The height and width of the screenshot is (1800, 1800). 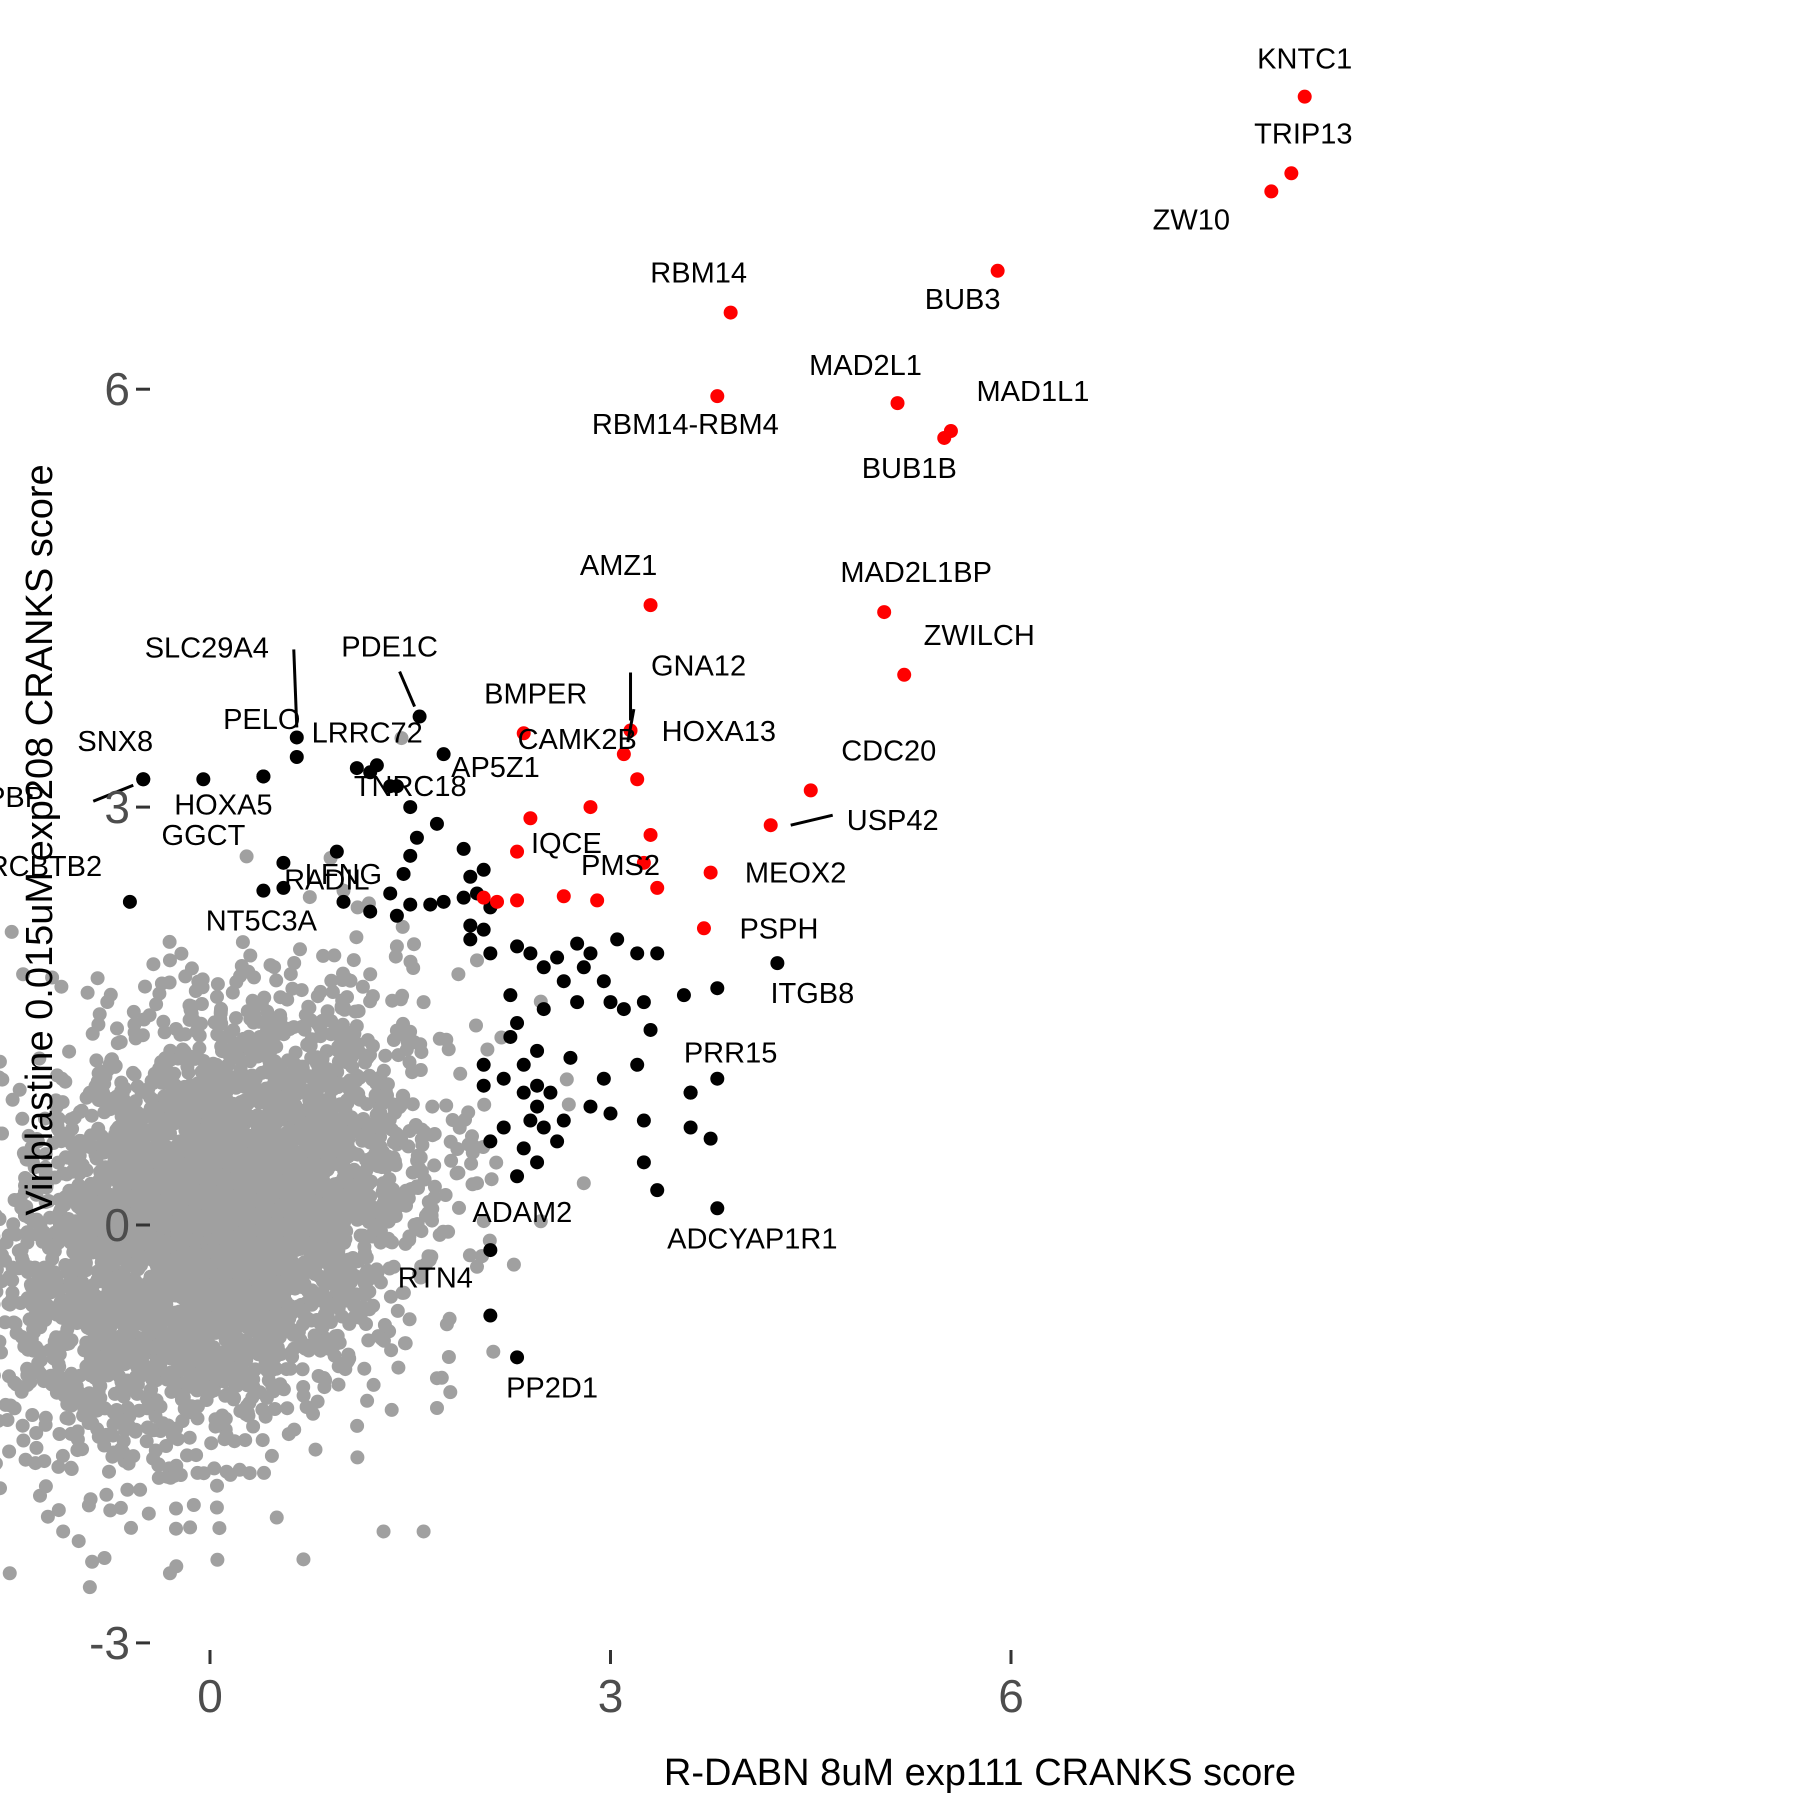 What do you see at coordinates (717, 396) in the screenshot?
I see `labeled-point-rbm14-rbm4` at bounding box center [717, 396].